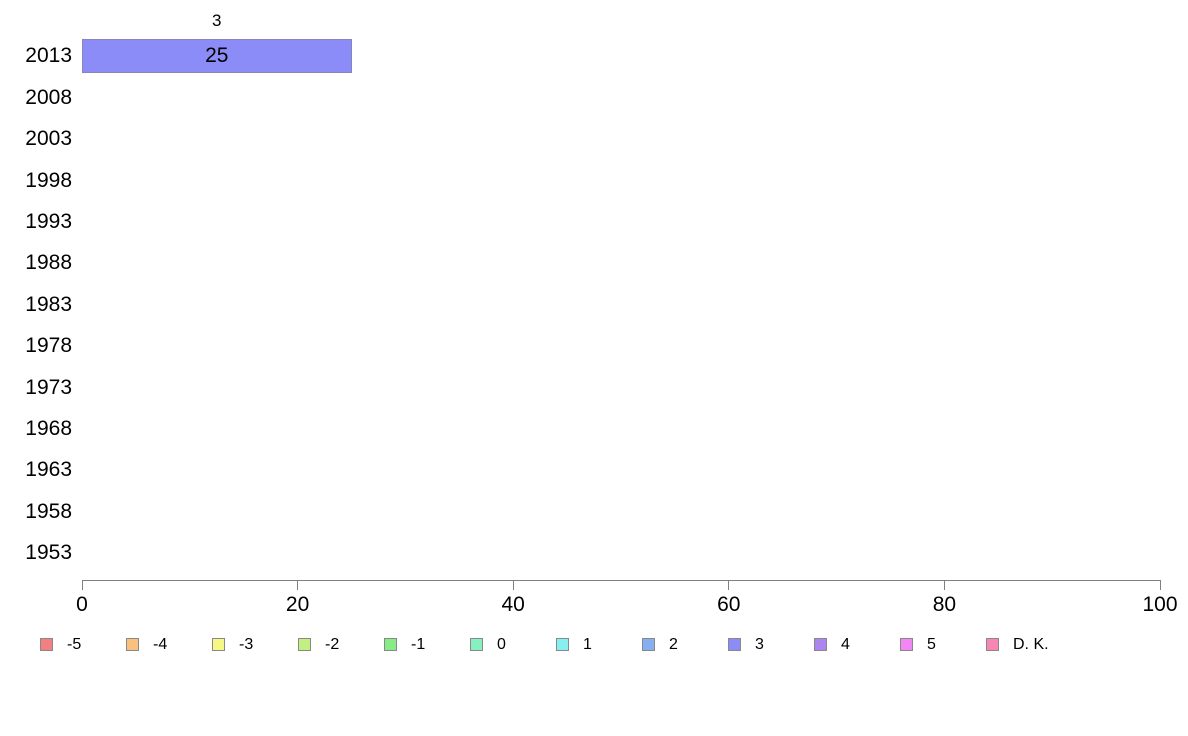  Describe the element at coordinates (488, 644) in the screenshot. I see `legend-item-0: 0` at that location.